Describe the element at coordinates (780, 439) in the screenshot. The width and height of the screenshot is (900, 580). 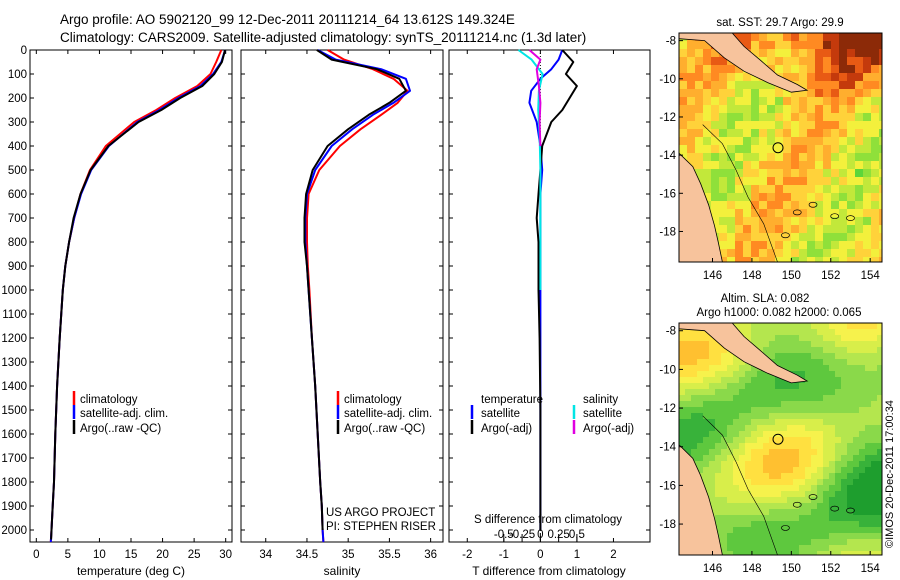
I see `map-frame` at that location.